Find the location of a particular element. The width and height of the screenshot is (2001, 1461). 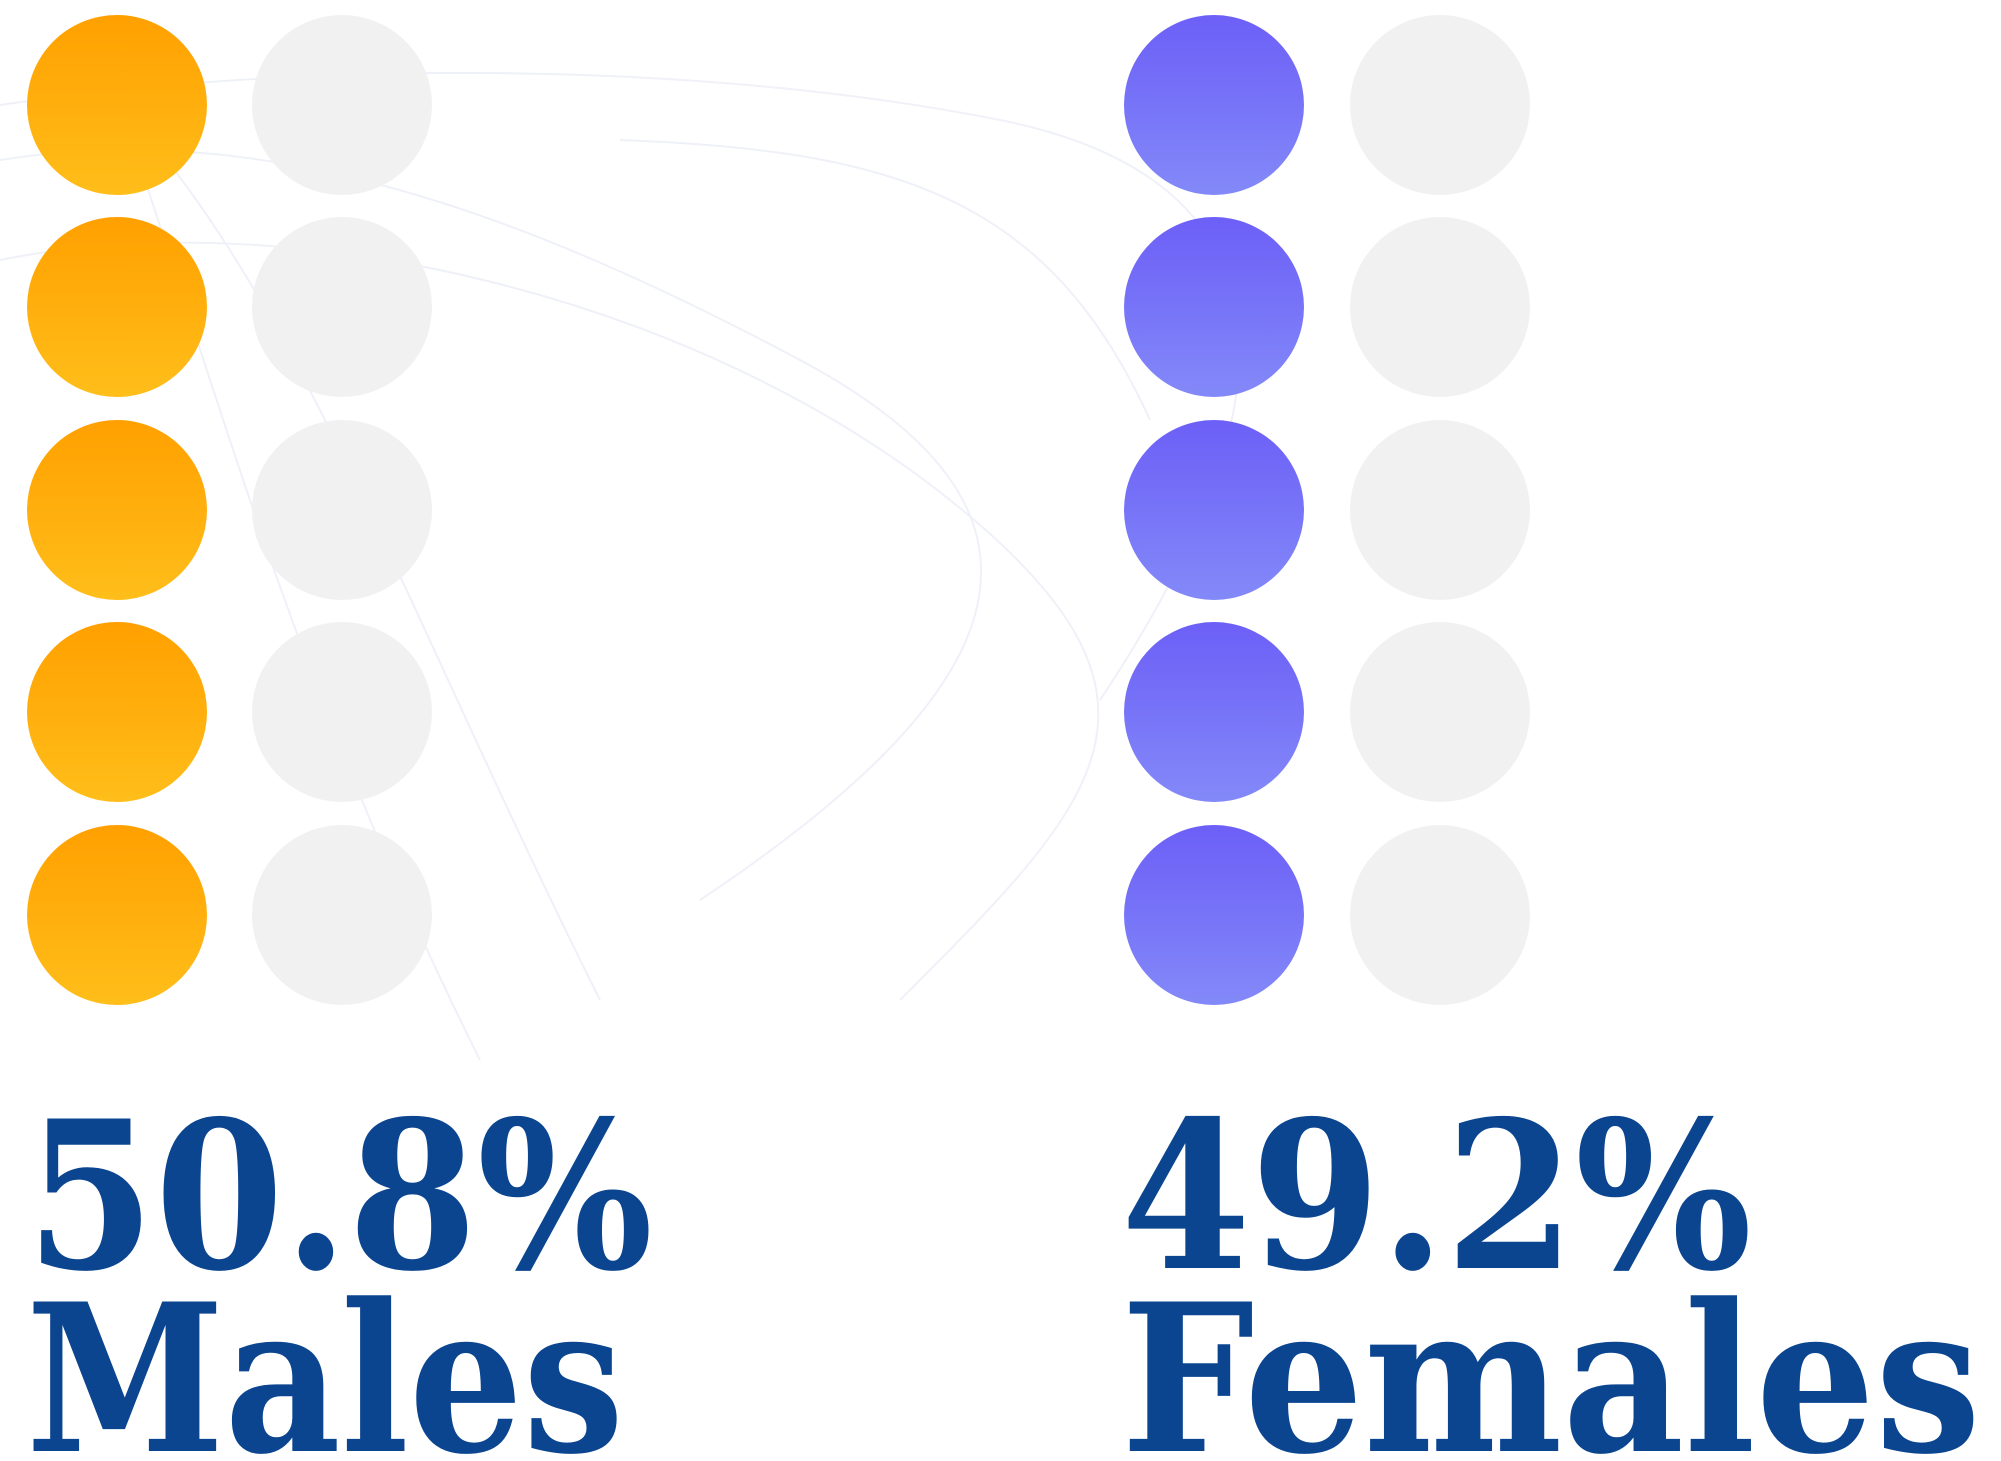

value-label: 49.2% is located at coordinates (1436, 1197).